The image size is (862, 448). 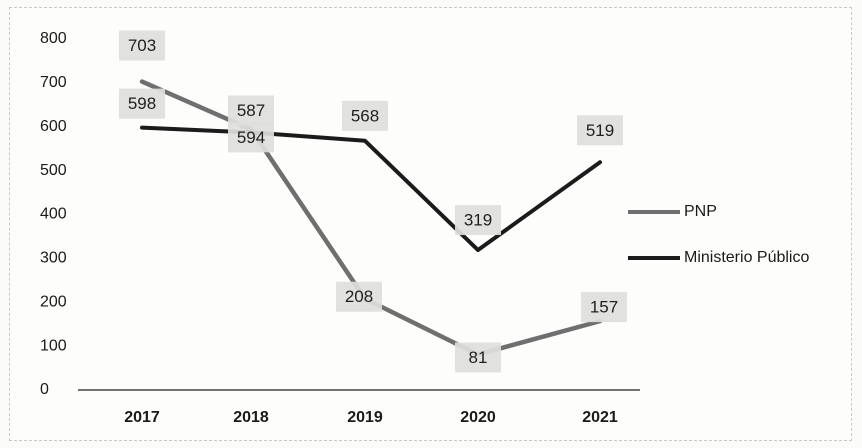 I want to click on x-tick-label-2019: 2019, so click(x=365, y=417).